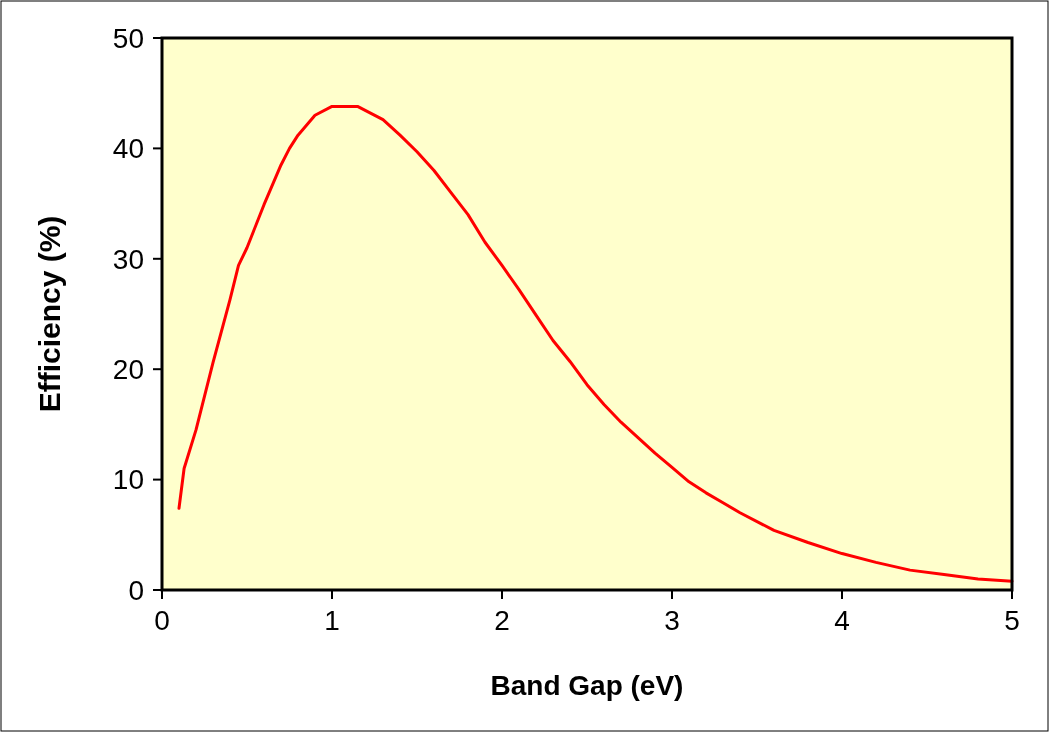  Describe the element at coordinates (162, 620) in the screenshot. I see `x-tick-label: 0` at that location.